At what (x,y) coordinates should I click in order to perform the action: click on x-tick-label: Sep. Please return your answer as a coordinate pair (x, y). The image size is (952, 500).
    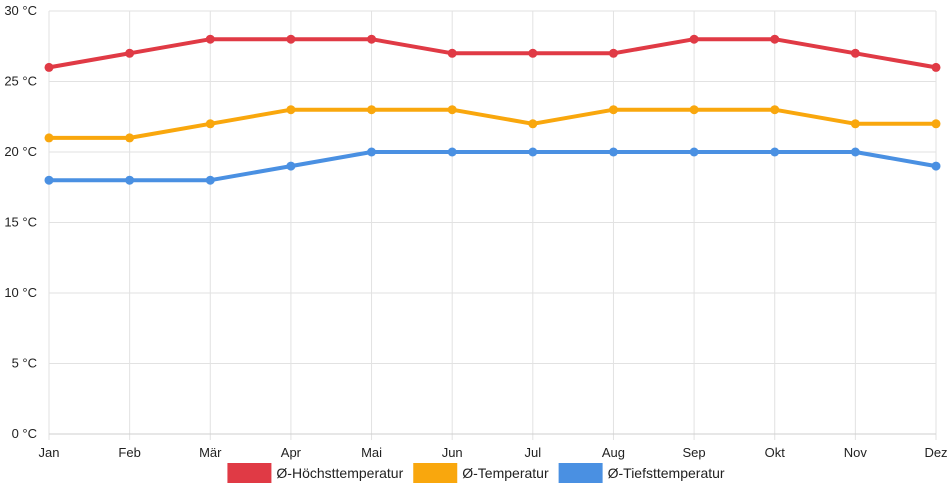
    Looking at the image, I should click on (694, 452).